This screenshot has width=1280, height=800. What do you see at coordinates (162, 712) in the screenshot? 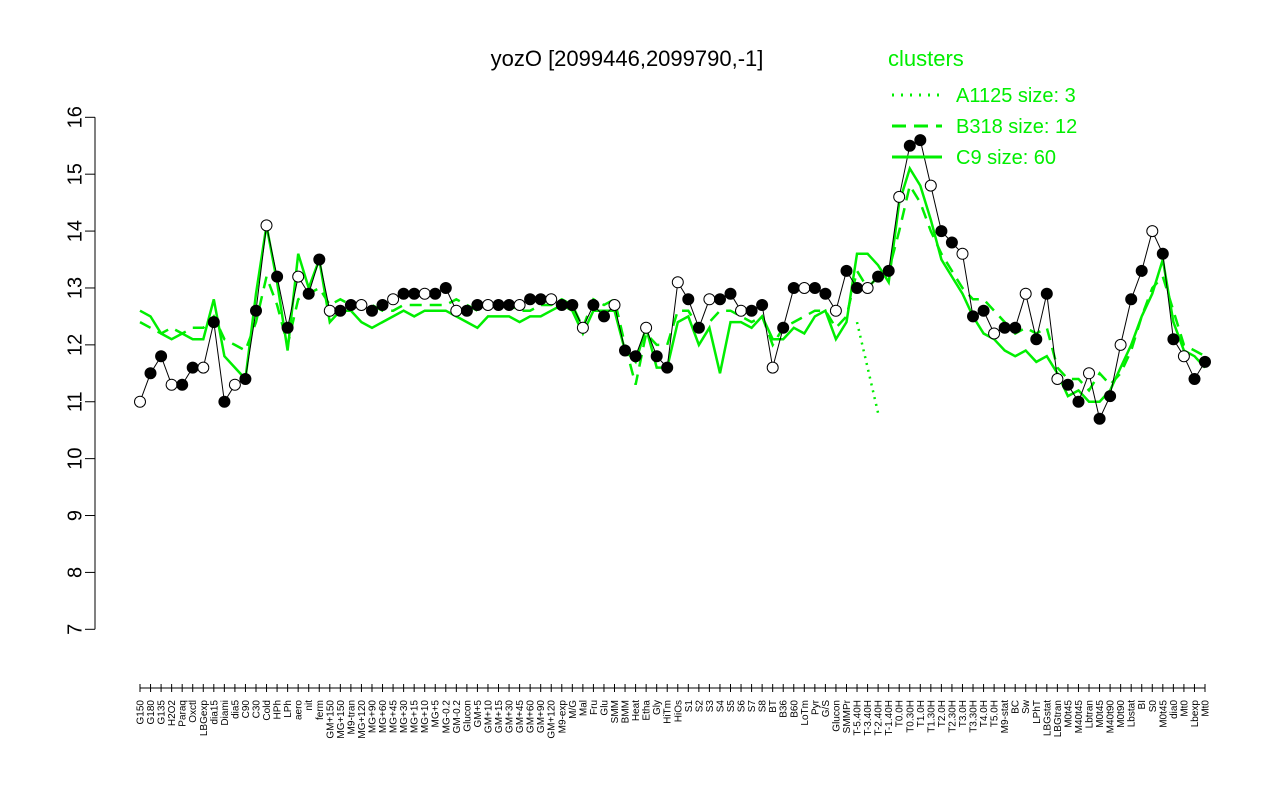
I see `x-tick-label: G135` at bounding box center [162, 712].